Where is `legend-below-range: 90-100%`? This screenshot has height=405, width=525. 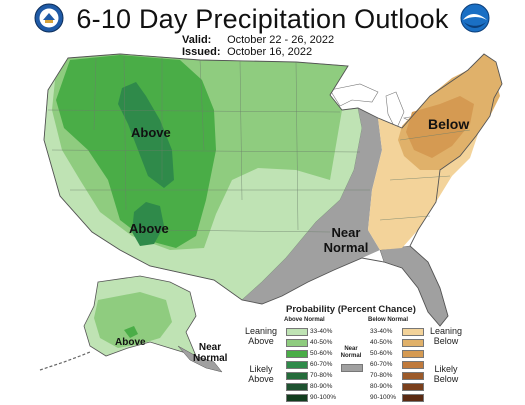
legend-below-range: 90-100% is located at coordinates (383, 397).